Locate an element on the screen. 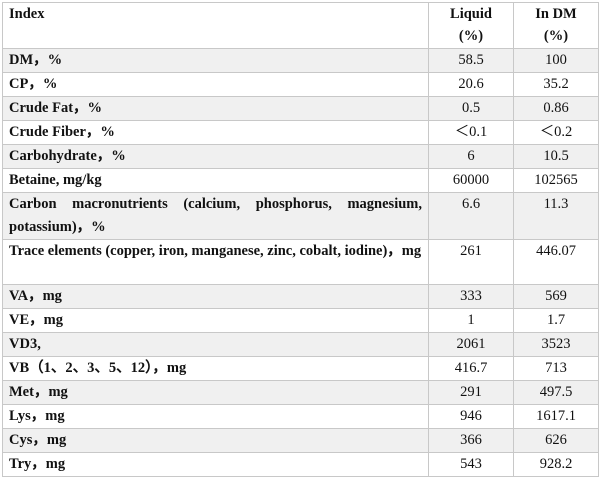 The height and width of the screenshot is (477, 600). table-row: DM，% 58.5 100 is located at coordinates (300, 60).